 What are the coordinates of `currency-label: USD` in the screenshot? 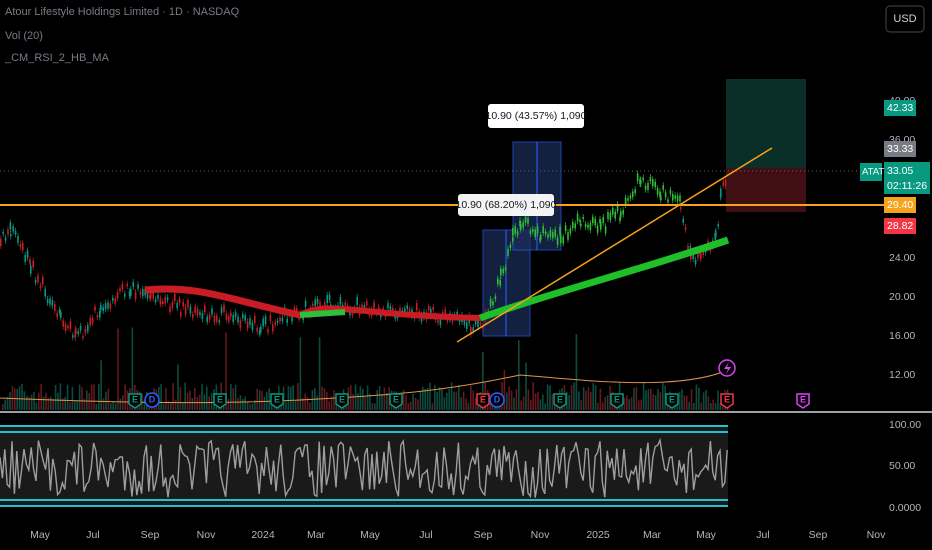 It's located at (904, 19).